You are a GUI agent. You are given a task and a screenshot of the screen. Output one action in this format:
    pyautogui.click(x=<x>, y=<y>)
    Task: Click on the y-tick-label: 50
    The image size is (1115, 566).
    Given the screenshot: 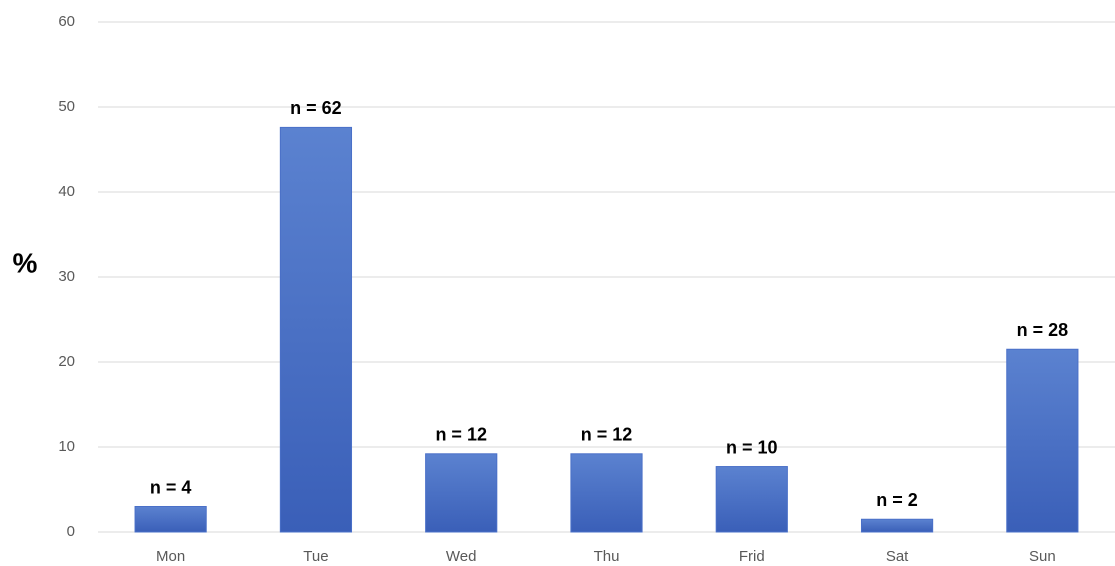 What is the action you would take?
    pyautogui.click(x=66, y=106)
    